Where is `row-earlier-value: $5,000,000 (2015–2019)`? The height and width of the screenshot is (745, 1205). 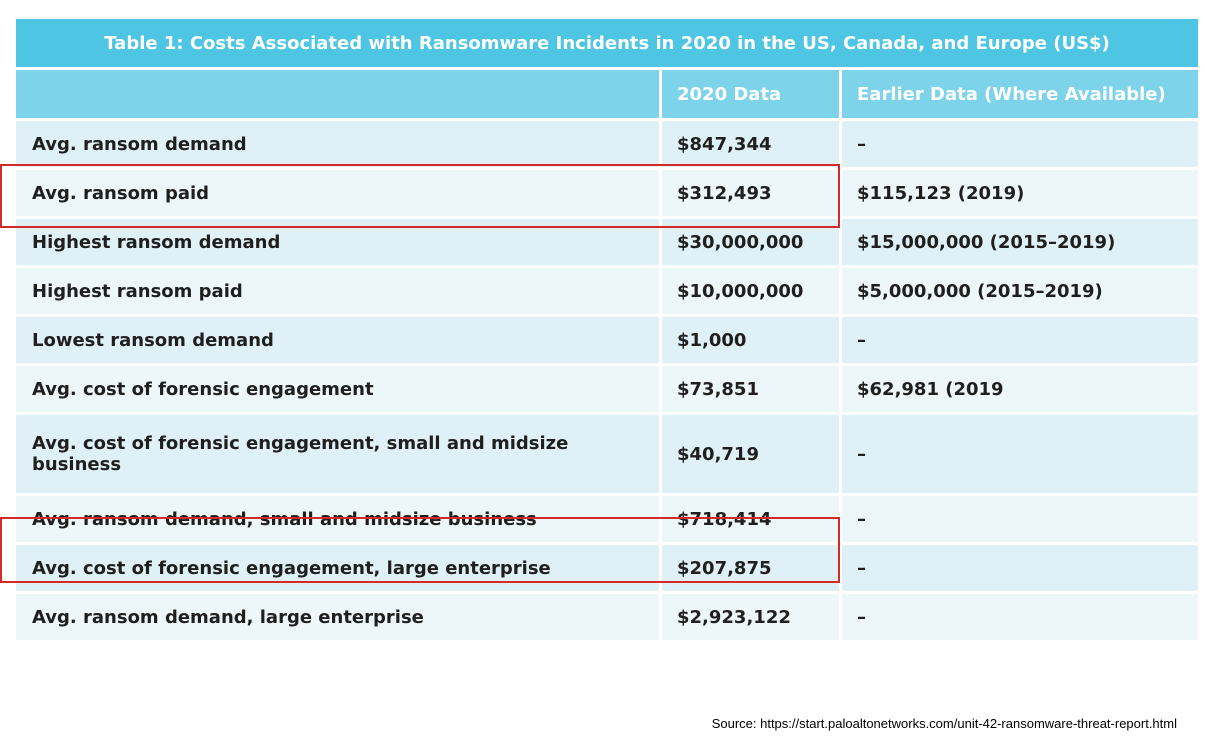
row-earlier-value: $5,000,000 (2015–2019) is located at coordinates (1020, 291).